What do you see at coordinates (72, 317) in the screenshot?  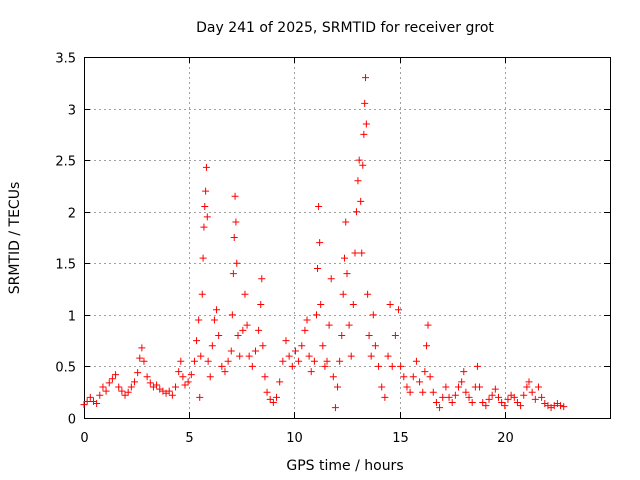 I see `y-tick-label: 1` at bounding box center [72, 317].